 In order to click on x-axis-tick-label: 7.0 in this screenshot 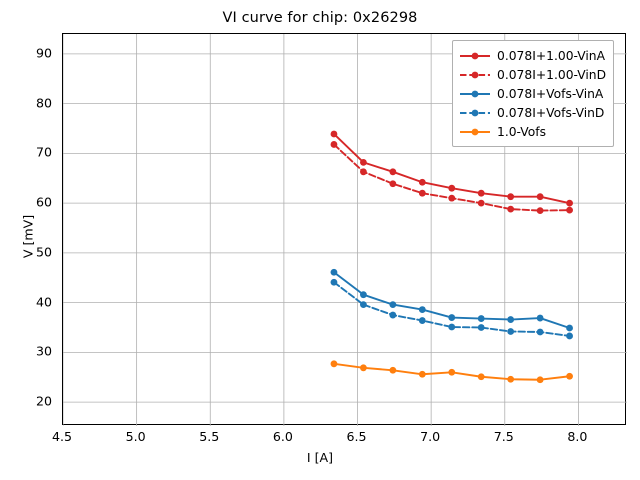, I will do `click(430, 436)`.